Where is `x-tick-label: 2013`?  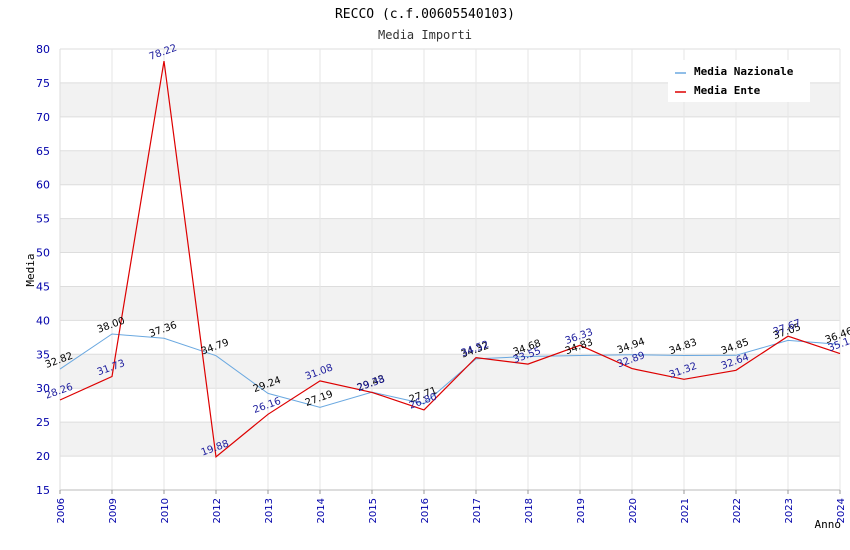 x-tick-label: 2013 is located at coordinates (269, 510).